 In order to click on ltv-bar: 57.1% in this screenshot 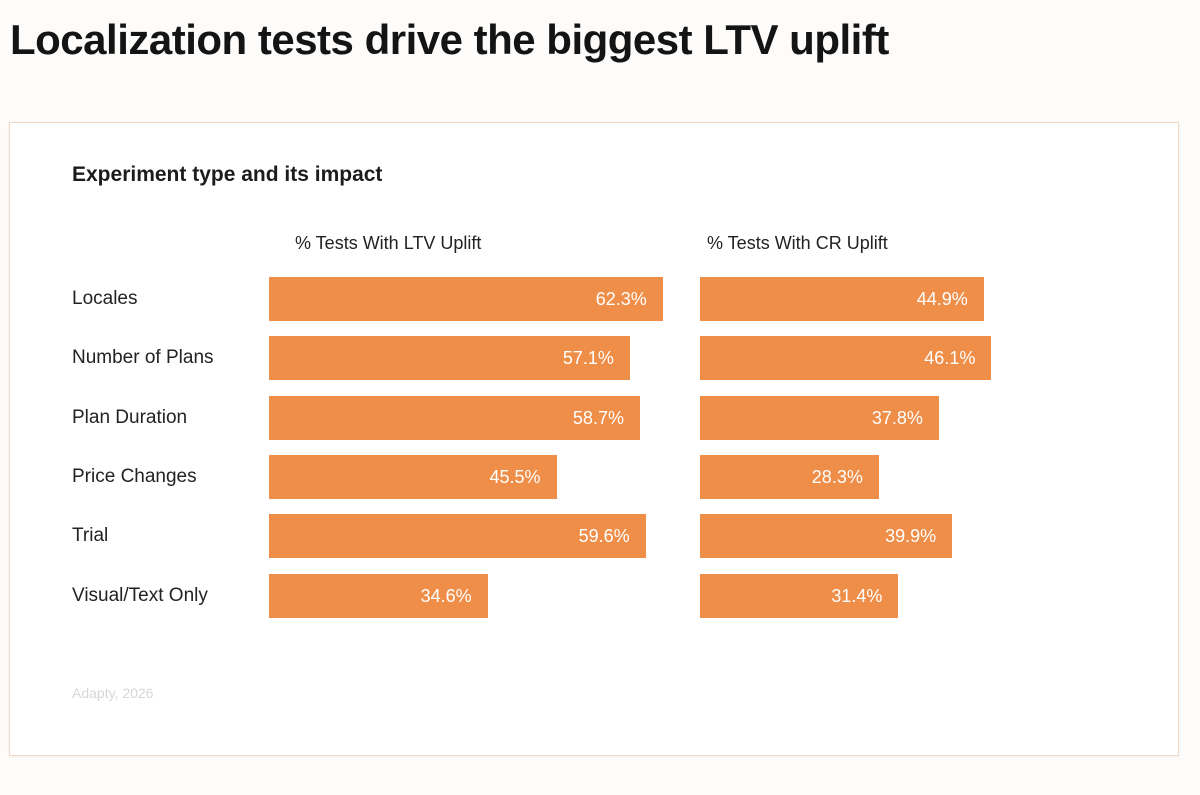, I will do `click(449, 358)`.